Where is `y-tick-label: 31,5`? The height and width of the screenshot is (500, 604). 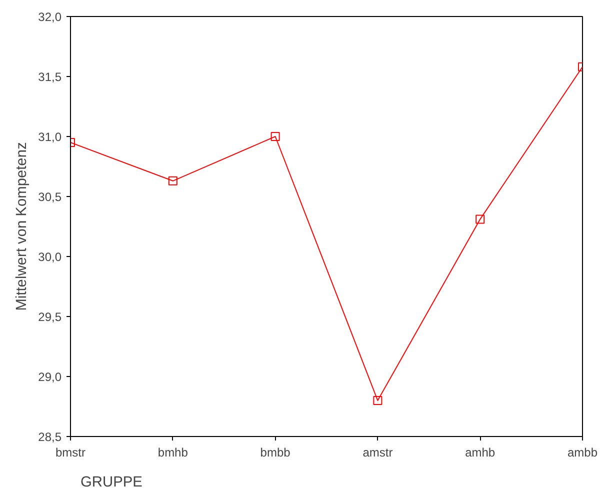
y-tick-label: 31,5 is located at coordinates (50, 77).